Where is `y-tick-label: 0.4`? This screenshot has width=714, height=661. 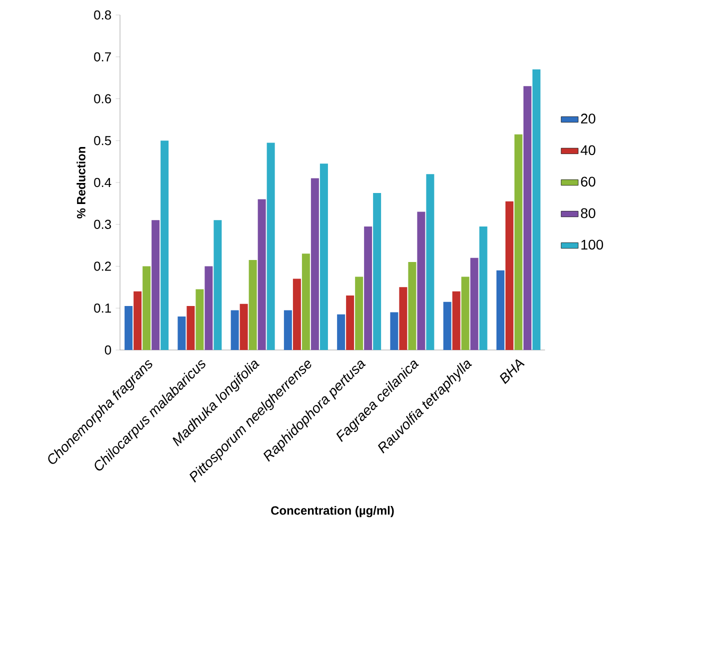 y-tick-label: 0.4 is located at coordinates (103, 183).